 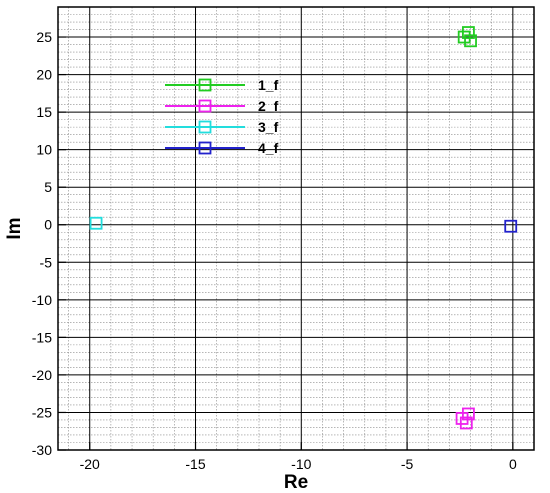 What do you see at coordinates (44, 37) in the screenshot?
I see `y-tick-label: 25` at bounding box center [44, 37].